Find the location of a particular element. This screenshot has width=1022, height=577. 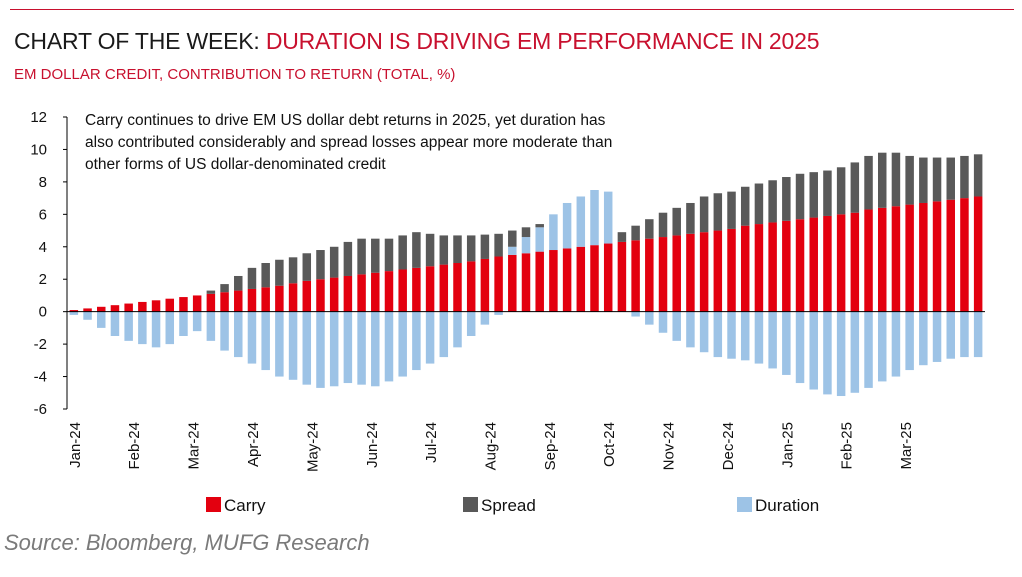

x-tick-label: May-24 is located at coordinates (312, 447).